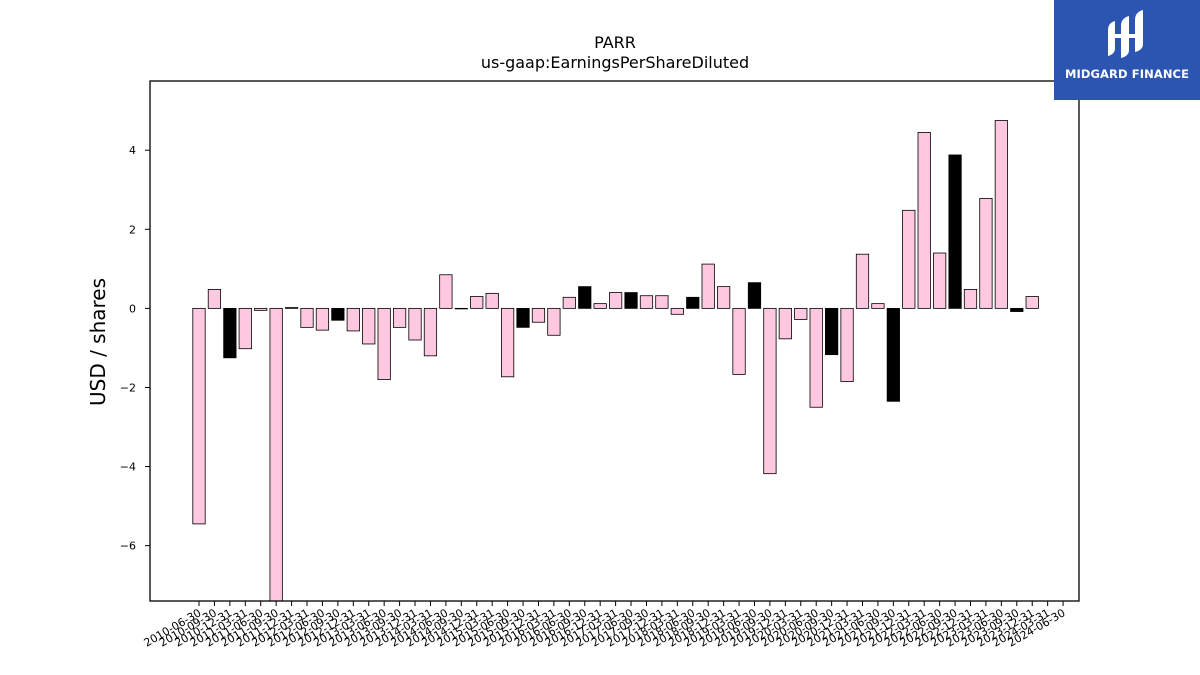 Image resolution: width=1200 pixels, height=675 pixels. Describe the element at coordinates (128, 467) in the screenshot. I see `y-tick-label: −4` at that location.